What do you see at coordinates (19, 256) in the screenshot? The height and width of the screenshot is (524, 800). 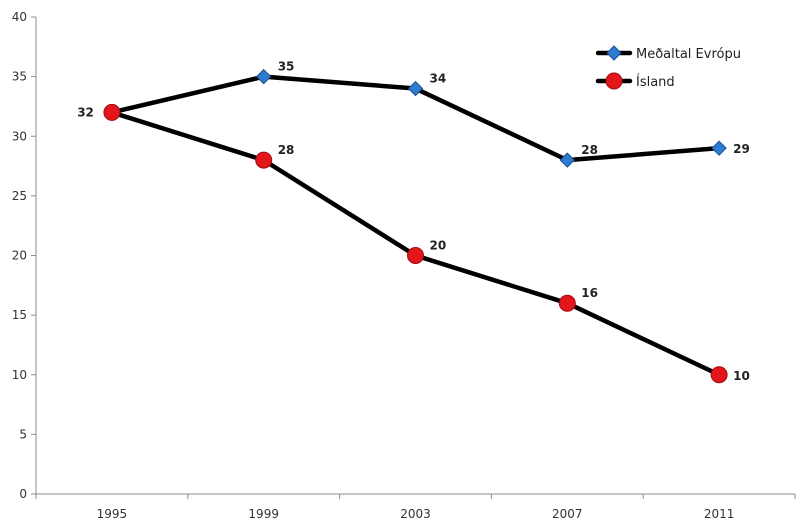 I see `y-tick-label: 20` at bounding box center [19, 256].